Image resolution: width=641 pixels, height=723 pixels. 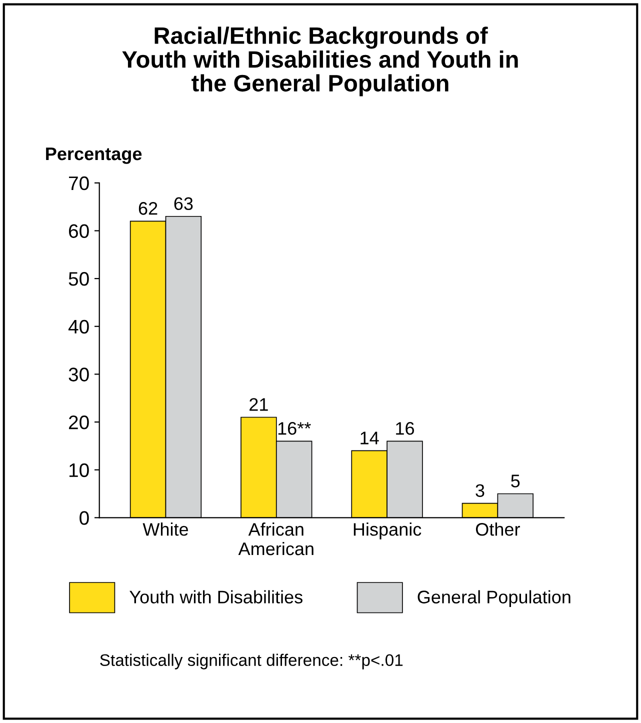 What do you see at coordinates (78, 327) in the screenshot?
I see `y-tick-label: 40` at bounding box center [78, 327].